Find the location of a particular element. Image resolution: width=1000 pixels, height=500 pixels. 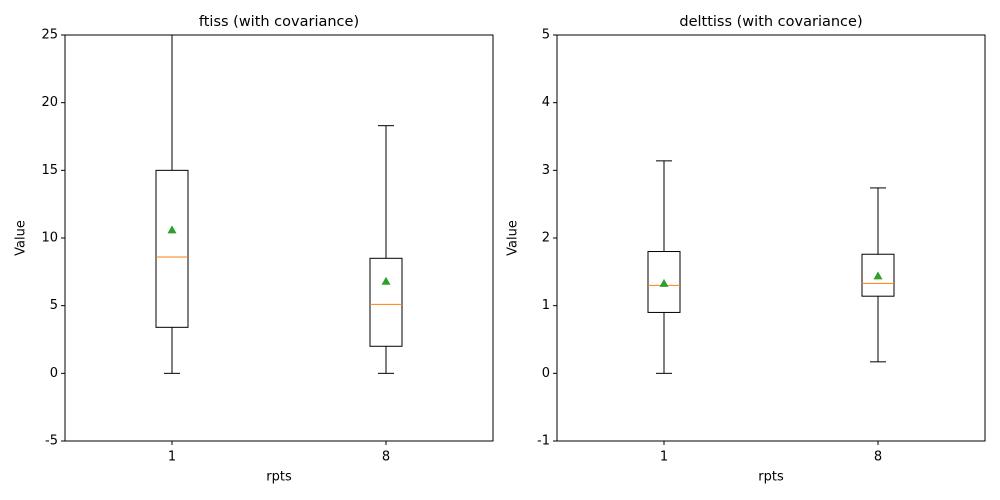

chart-title: ftiss (with covariance) is located at coordinates (279, 22).